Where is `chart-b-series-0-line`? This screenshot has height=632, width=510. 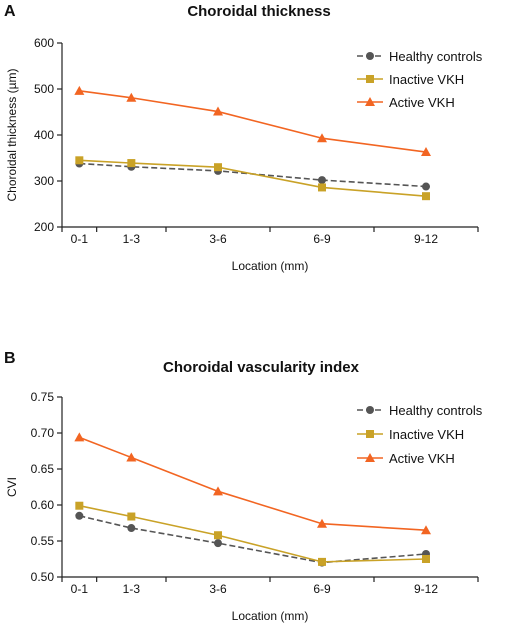 chart-b-series-0-line is located at coordinates (253, 539).